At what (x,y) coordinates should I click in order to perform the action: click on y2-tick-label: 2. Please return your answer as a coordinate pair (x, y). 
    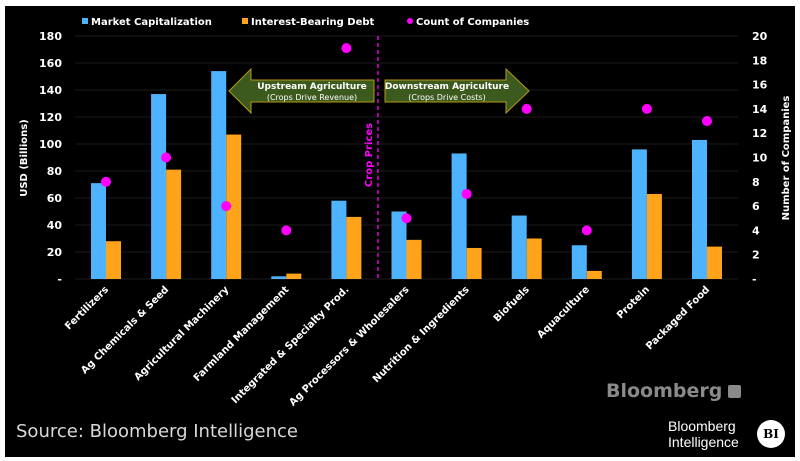
    Looking at the image, I should click on (756, 255).